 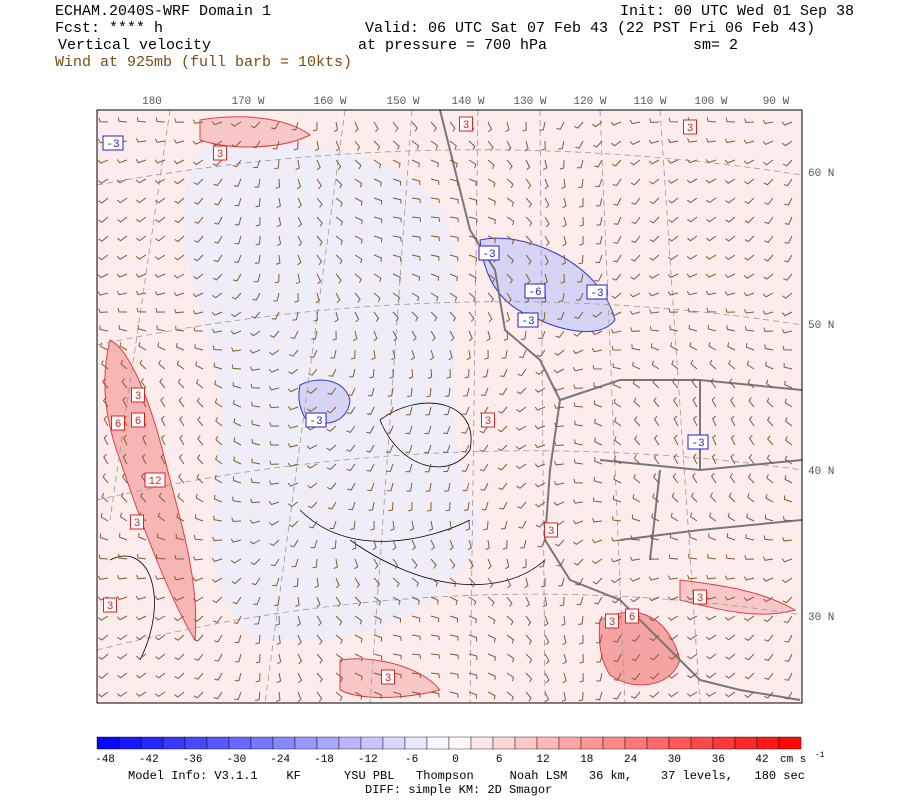 What do you see at coordinates (820, 755) in the screenshot?
I see `colorbar-unit-exponent: -1` at bounding box center [820, 755].